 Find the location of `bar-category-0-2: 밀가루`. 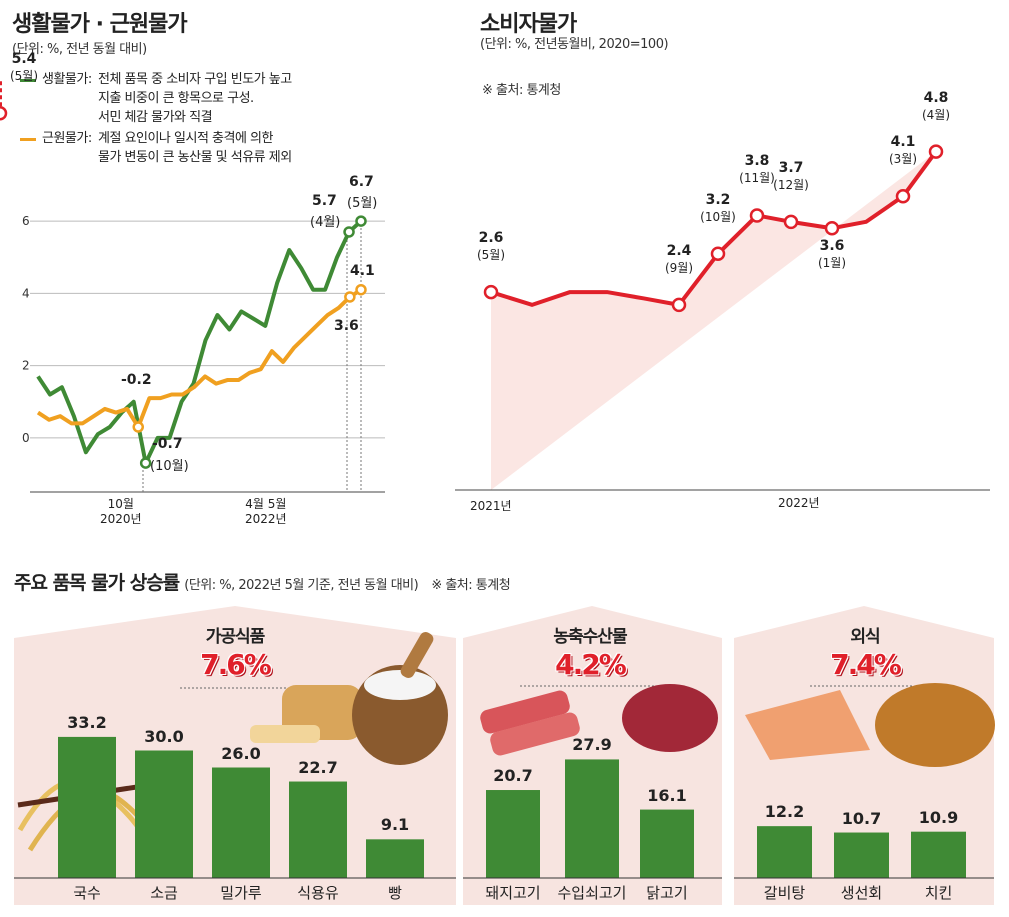

bar-category-0-2: 밀가루 is located at coordinates (241, 893).